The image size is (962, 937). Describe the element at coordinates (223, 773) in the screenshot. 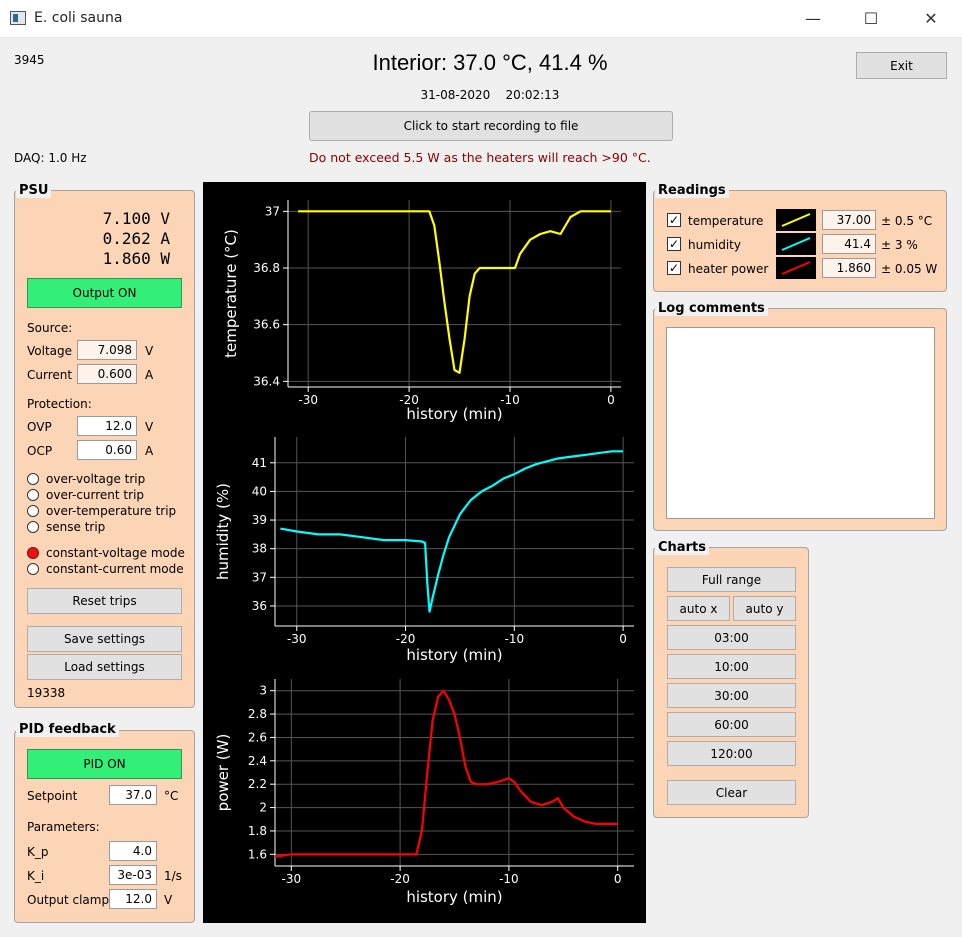

I see `y-axis-label: power (W)` at that location.